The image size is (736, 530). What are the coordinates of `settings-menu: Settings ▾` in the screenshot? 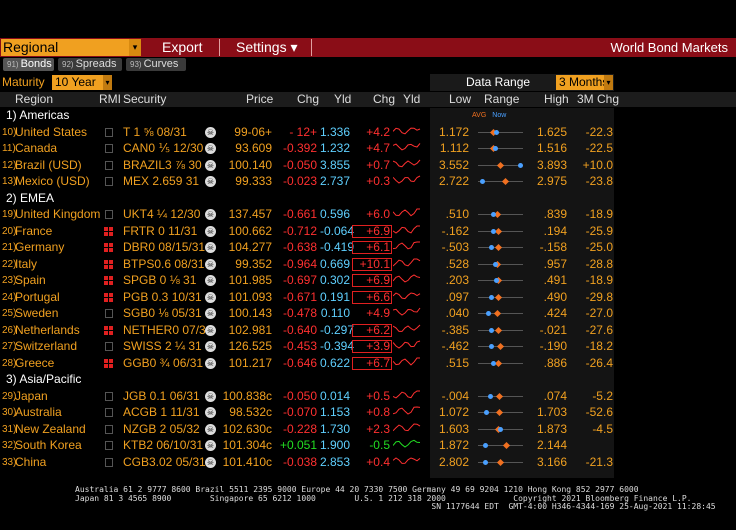 It's located at (267, 47).